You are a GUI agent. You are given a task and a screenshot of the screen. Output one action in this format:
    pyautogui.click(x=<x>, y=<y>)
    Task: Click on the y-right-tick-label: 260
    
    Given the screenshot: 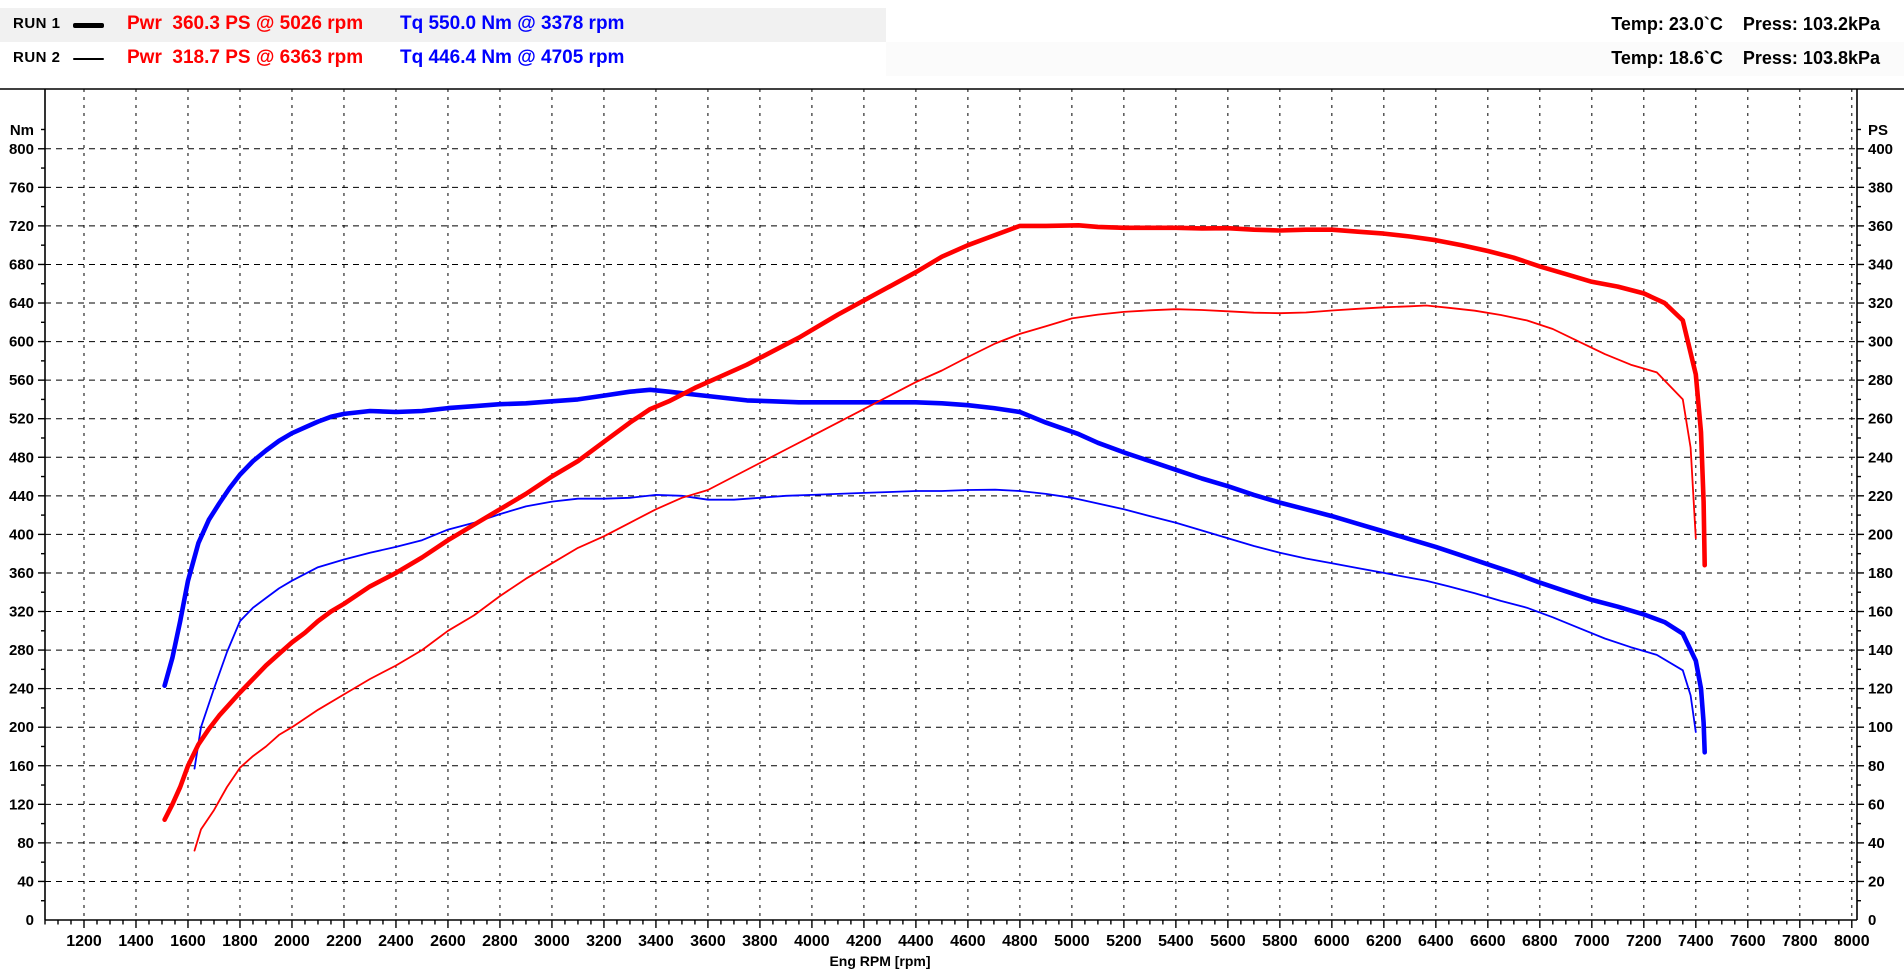 What is the action you would take?
    pyautogui.click(x=1880, y=419)
    